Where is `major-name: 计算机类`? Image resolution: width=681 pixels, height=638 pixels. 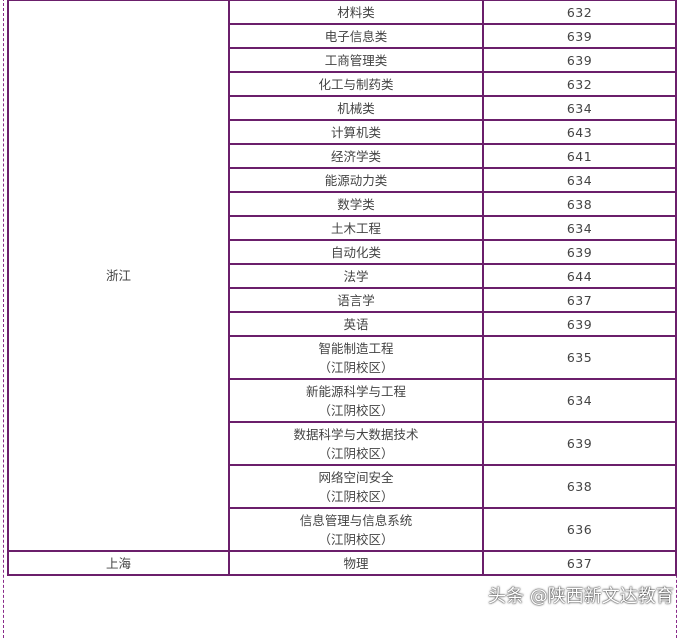
major-name: 计算机类 is located at coordinates (355, 132).